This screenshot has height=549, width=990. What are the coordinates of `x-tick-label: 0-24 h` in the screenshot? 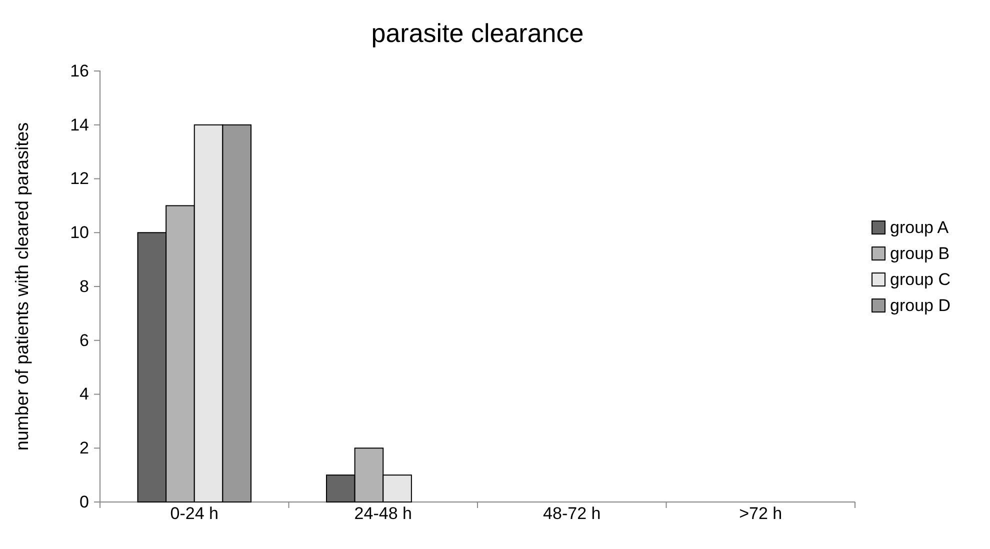 It's located at (194, 513).